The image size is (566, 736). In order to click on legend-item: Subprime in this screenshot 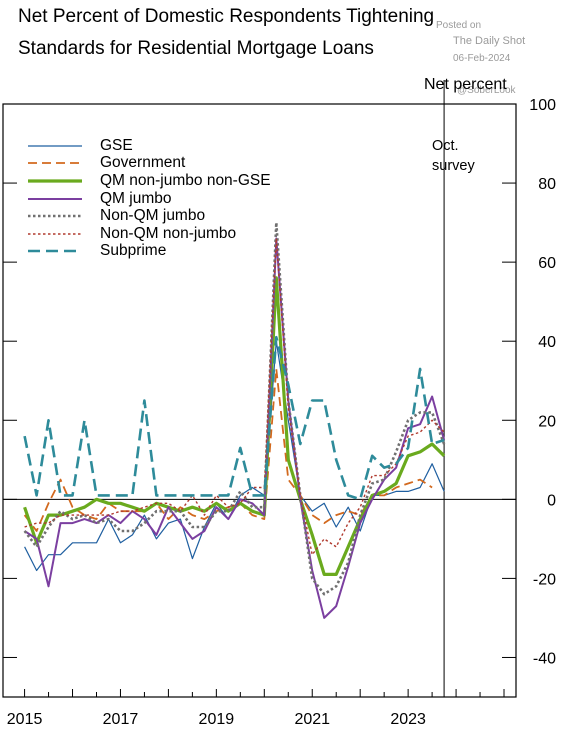, I will do `click(149, 251)`.